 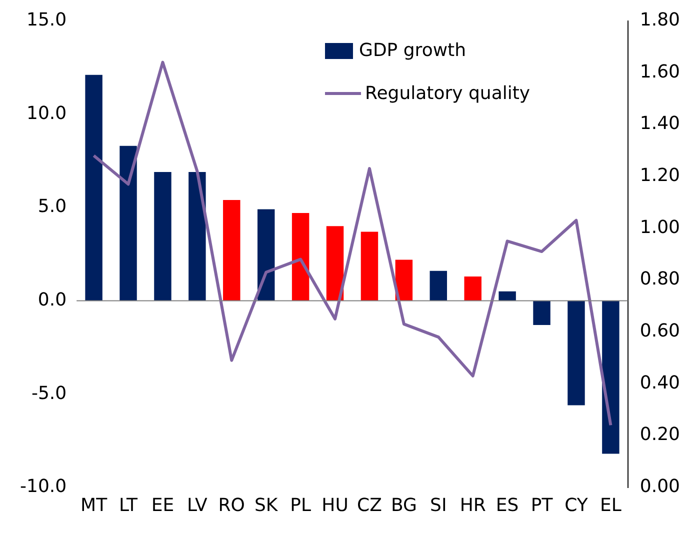 I want to click on x-tick-label: PT, so click(x=542, y=505).